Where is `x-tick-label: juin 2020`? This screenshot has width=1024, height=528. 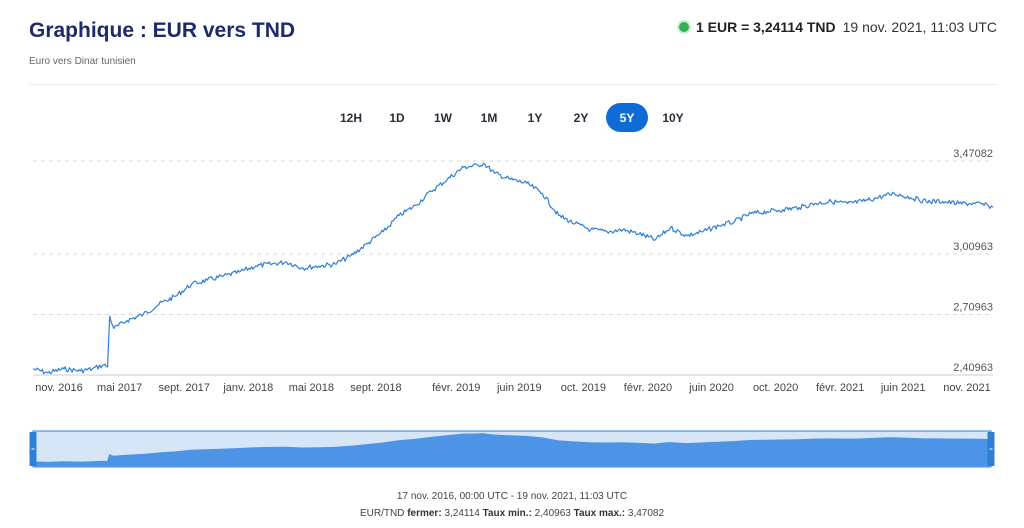
x-tick-label: juin 2020 is located at coordinates (711, 388).